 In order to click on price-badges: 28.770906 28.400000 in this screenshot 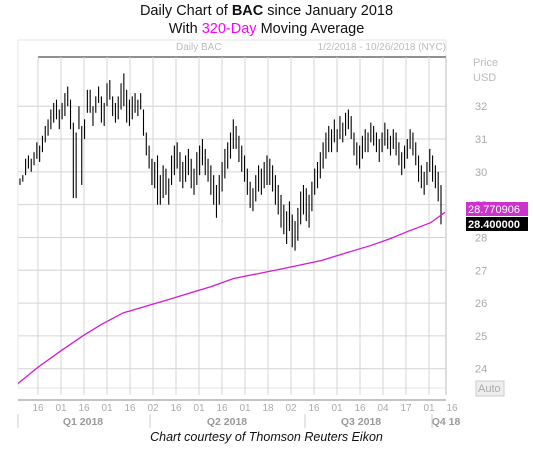, I will do `click(497, 216)`.